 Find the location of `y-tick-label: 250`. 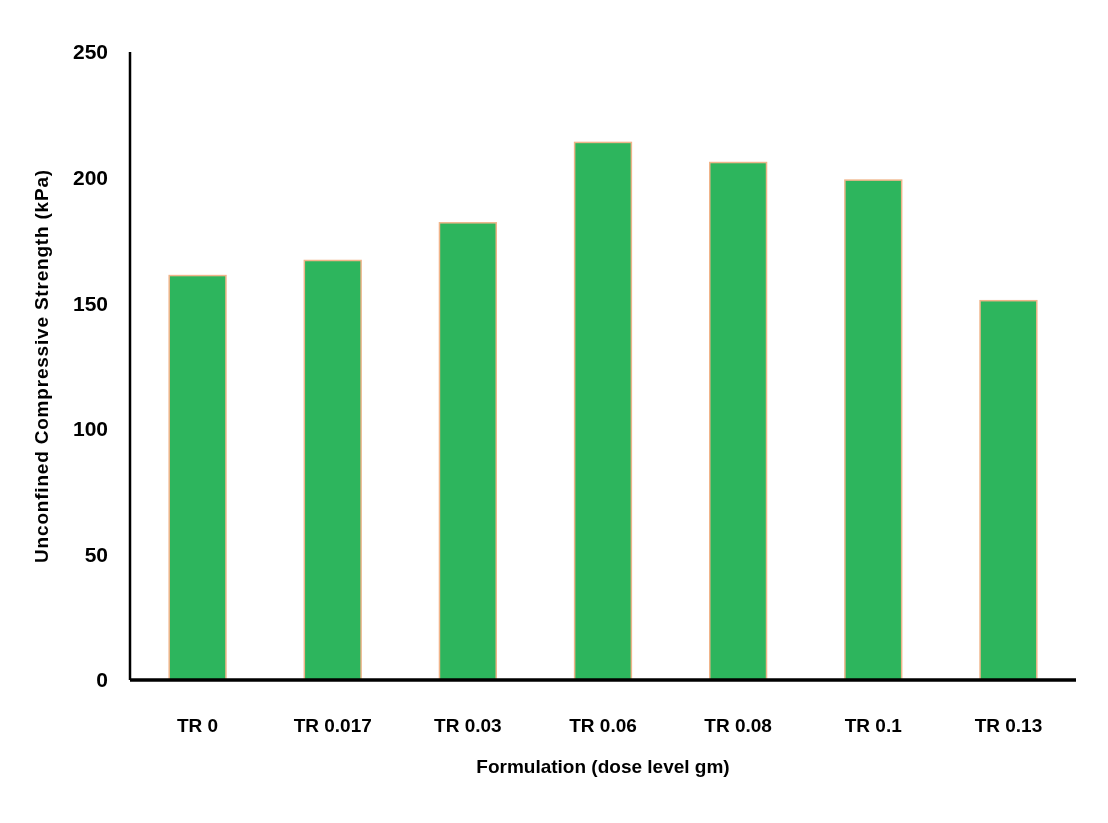

y-tick-label: 250 is located at coordinates (90, 52).